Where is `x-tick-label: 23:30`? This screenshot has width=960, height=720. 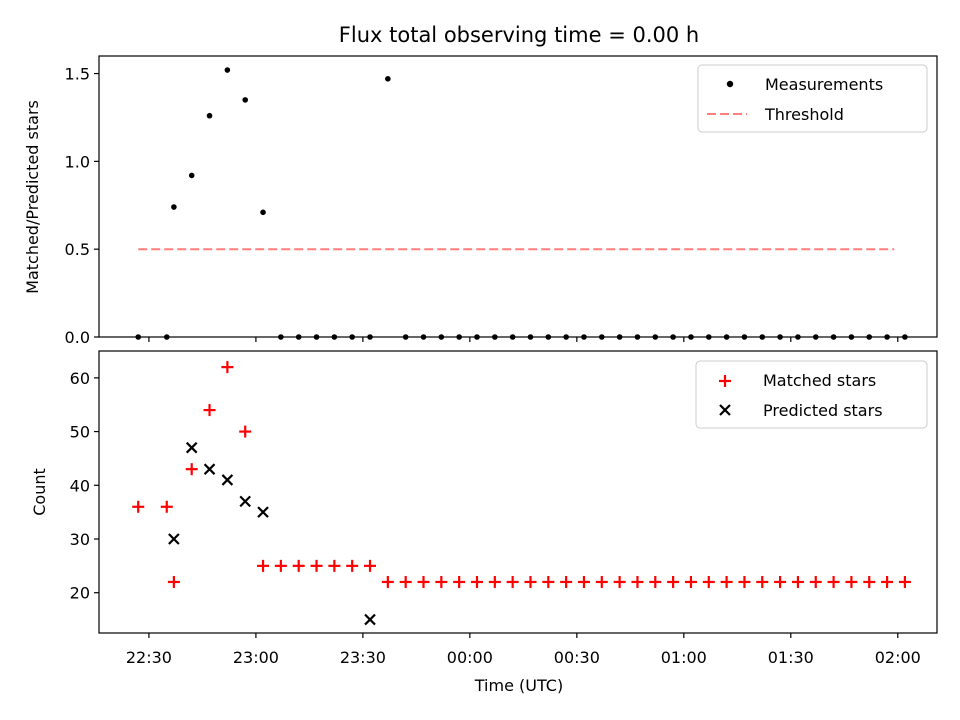 x-tick-label: 23:30 is located at coordinates (363, 657).